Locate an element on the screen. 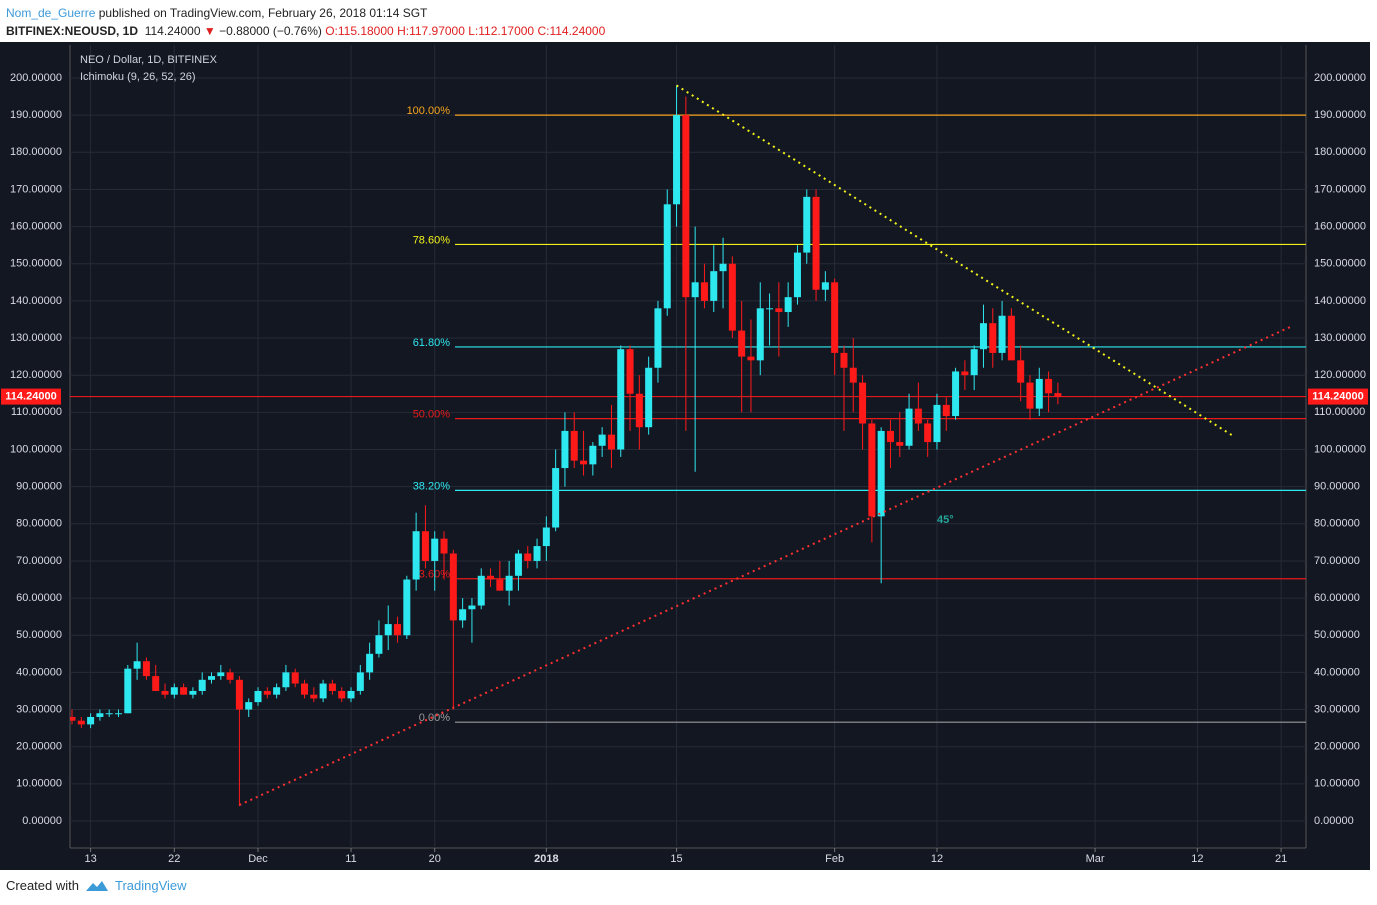 This screenshot has height=905, width=1377. y-tick-label: 80.00000 is located at coordinates (39, 524).